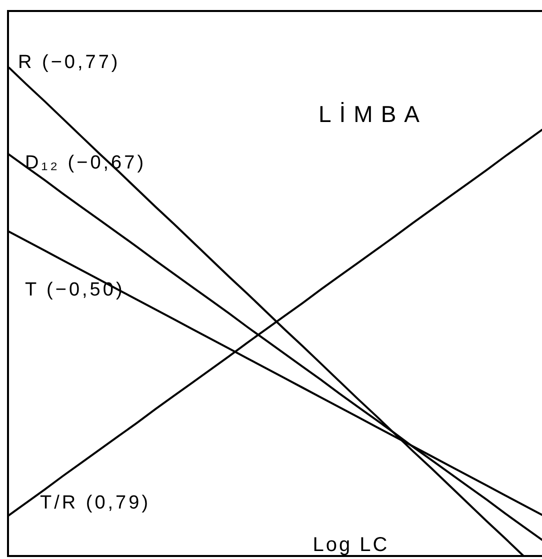  What do you see at coordinates (373, 114) in the screenshot?
I see `text: LİMBA` at bounding box center [373, 114].